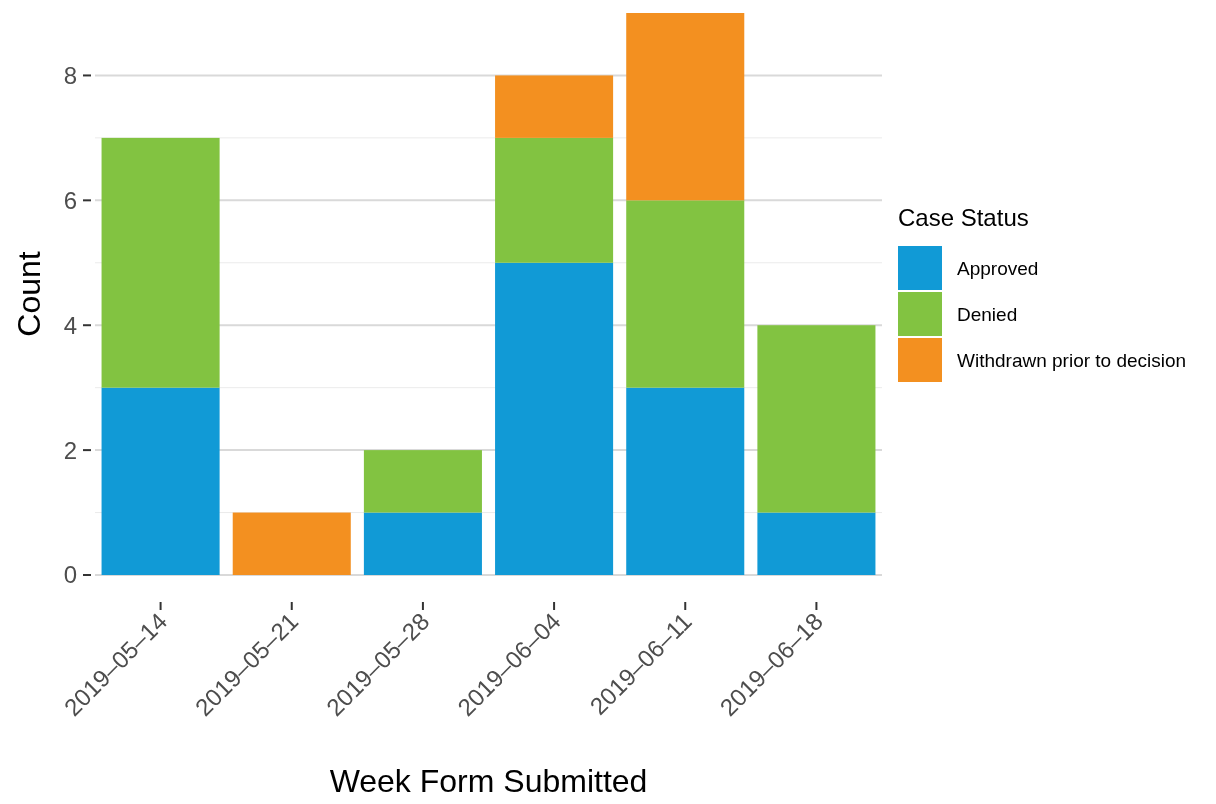 The width and height of the screenshot is (1216, 804). What do you see at coordinates (70, 75) in the screenshot?
I see `y-tick-label: 8` at bounding box center [70, 75].